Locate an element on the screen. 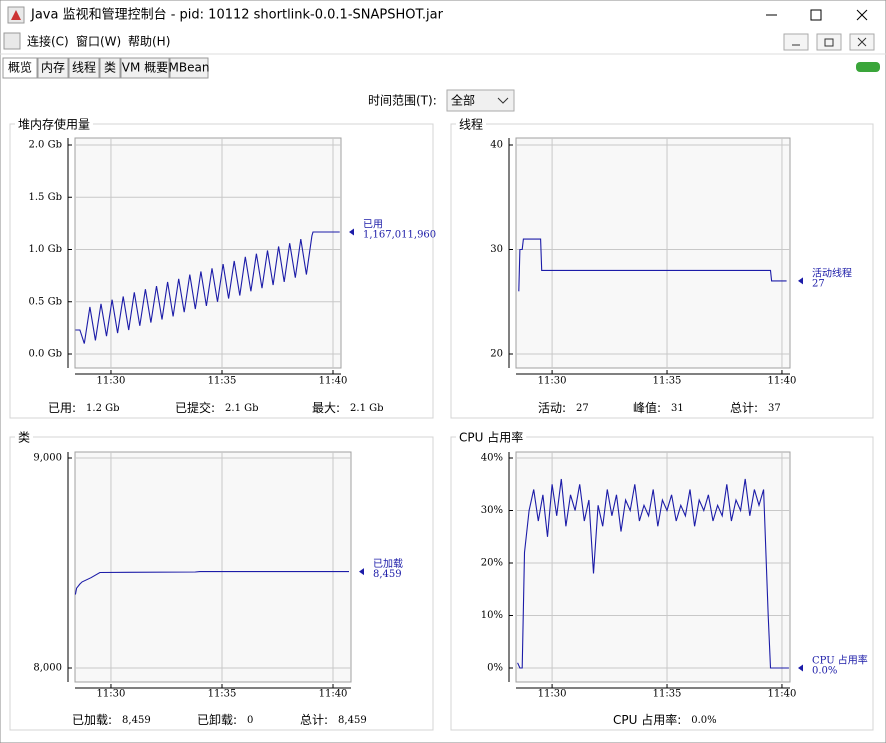 The image size is (886, 743). close-button is located at coordinates (862, 15).